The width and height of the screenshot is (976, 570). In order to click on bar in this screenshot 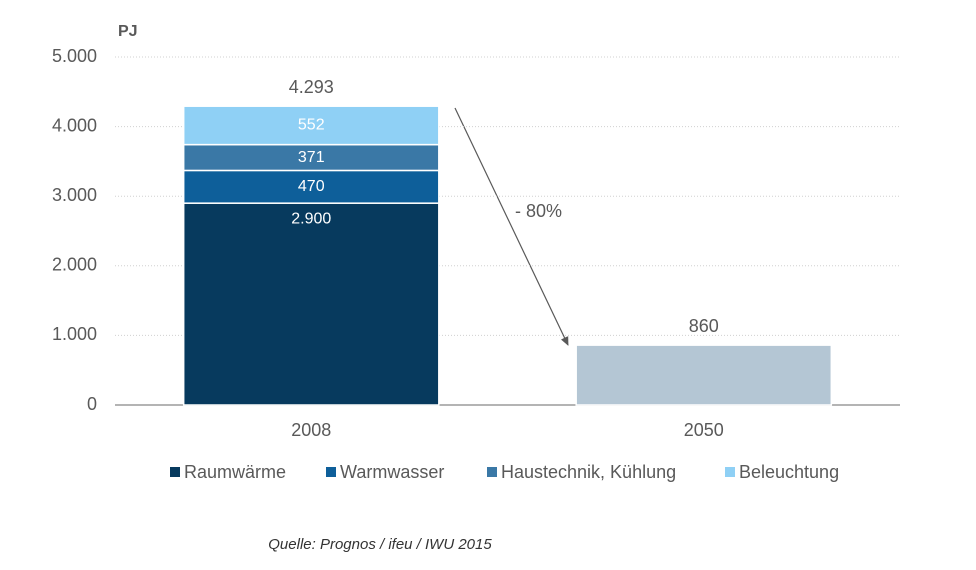, I will do `click(704, 375)`.